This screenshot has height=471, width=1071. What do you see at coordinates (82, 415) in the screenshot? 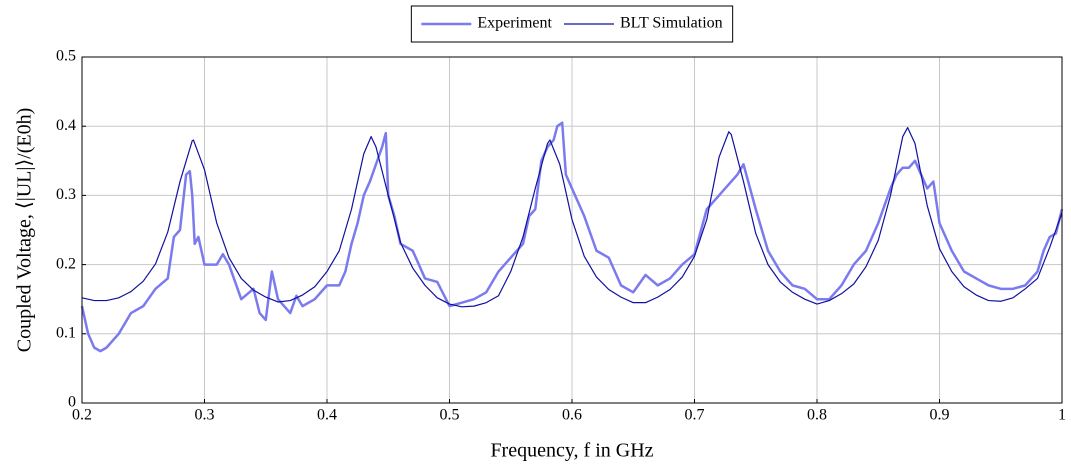
I see `x-tick-label: 0.2` at bounding box center [82, 415].